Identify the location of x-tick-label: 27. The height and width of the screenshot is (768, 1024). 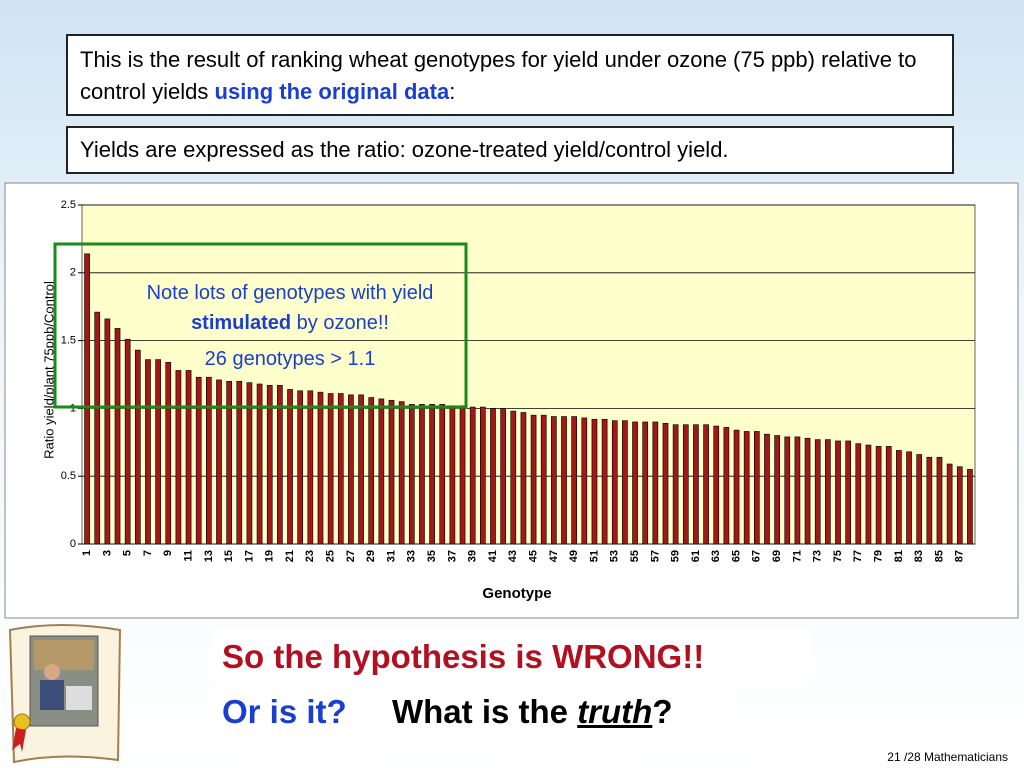
(351, 556).